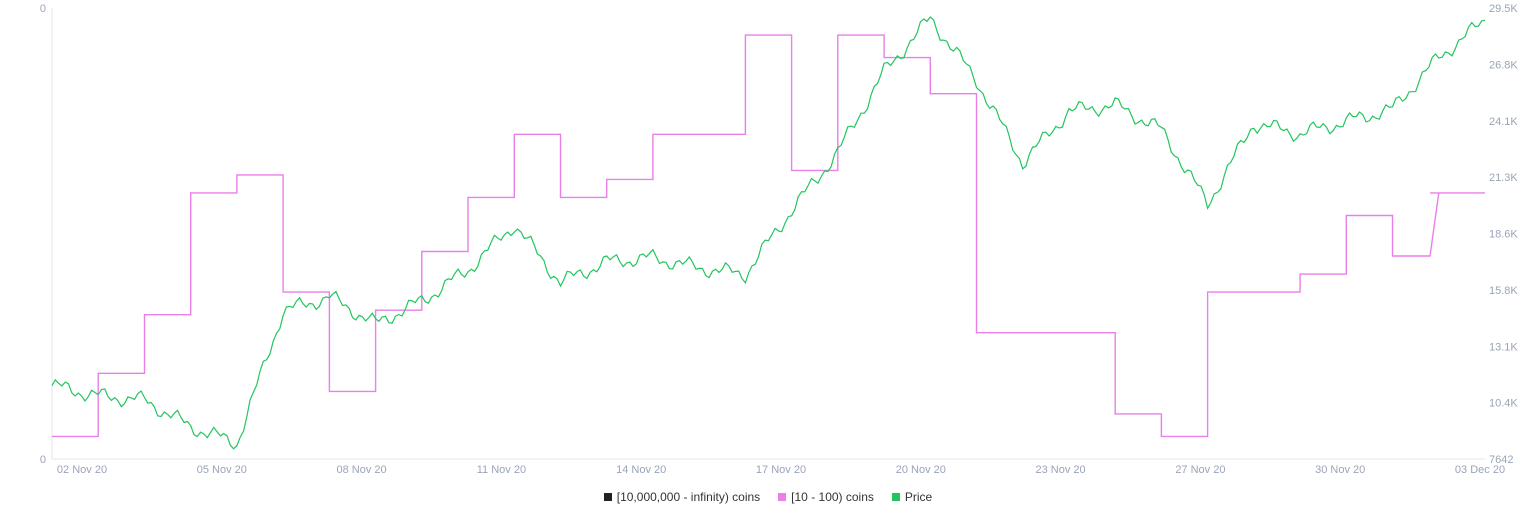 The width and height of the screenshot is (1536, 520). I want to click on x-tick-label: 23 Nov 20, so click(1061, 470).